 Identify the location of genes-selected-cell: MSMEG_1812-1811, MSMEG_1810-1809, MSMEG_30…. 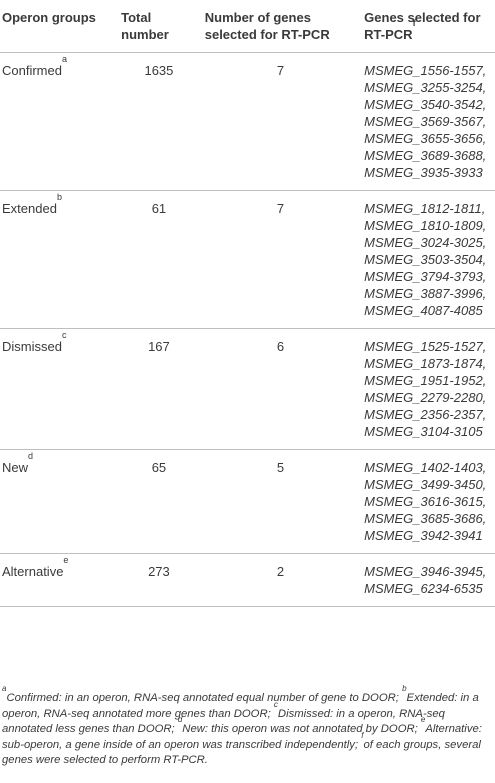
(427, 259).